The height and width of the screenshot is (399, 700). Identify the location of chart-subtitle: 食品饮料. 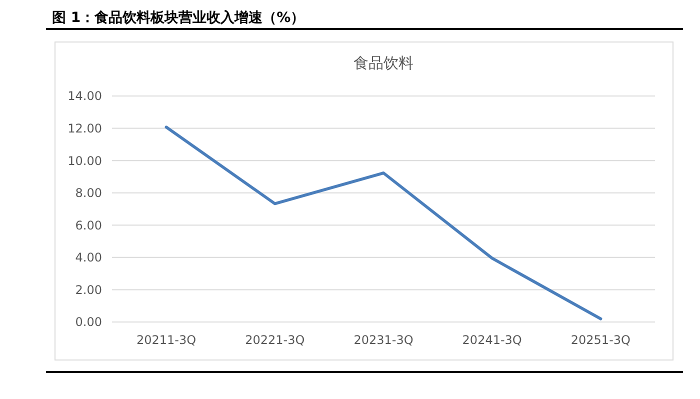
(384, 63).